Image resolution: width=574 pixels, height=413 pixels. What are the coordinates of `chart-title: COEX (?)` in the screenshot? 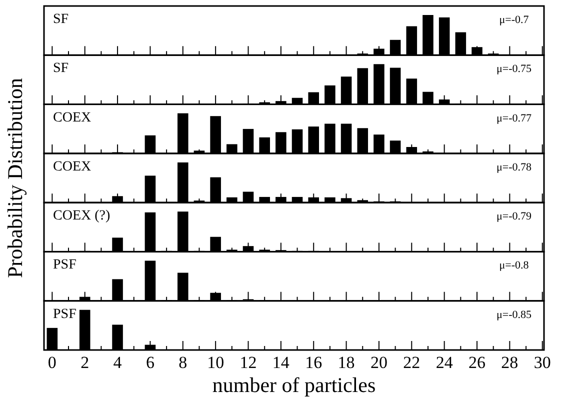 It's located at (81, 216).